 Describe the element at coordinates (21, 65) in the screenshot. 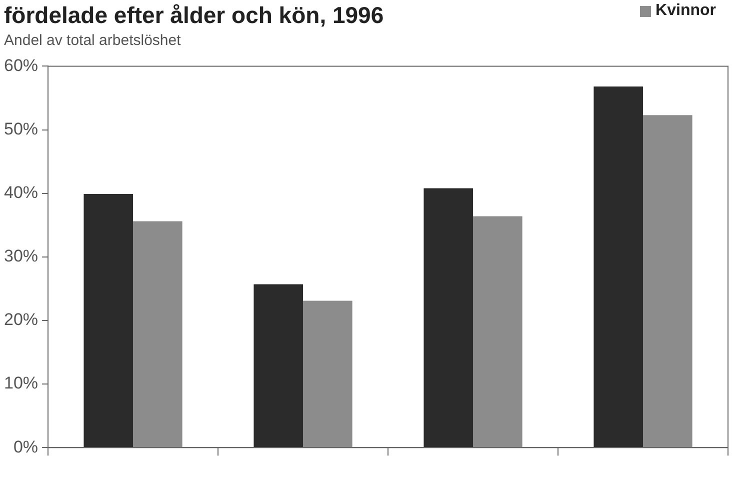

I see `y-tick-label: 60%` at that location.